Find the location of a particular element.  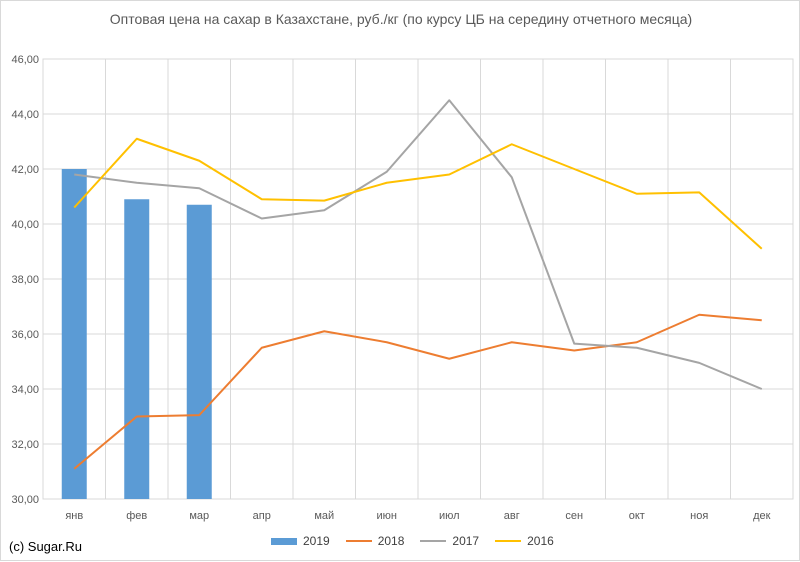

x-tick-label: авг is located at coordinates (512, 516).